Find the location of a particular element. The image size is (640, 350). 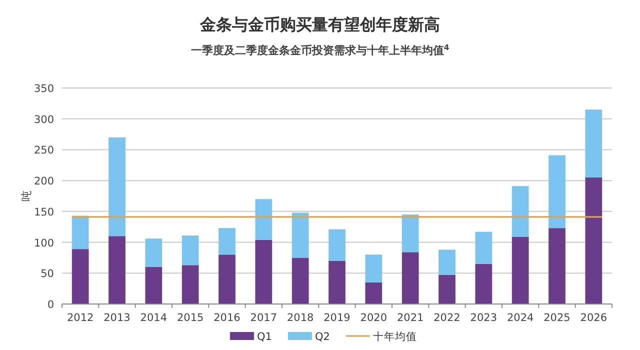

x-tick-label: 2018 is located at coordinates (300, 318).